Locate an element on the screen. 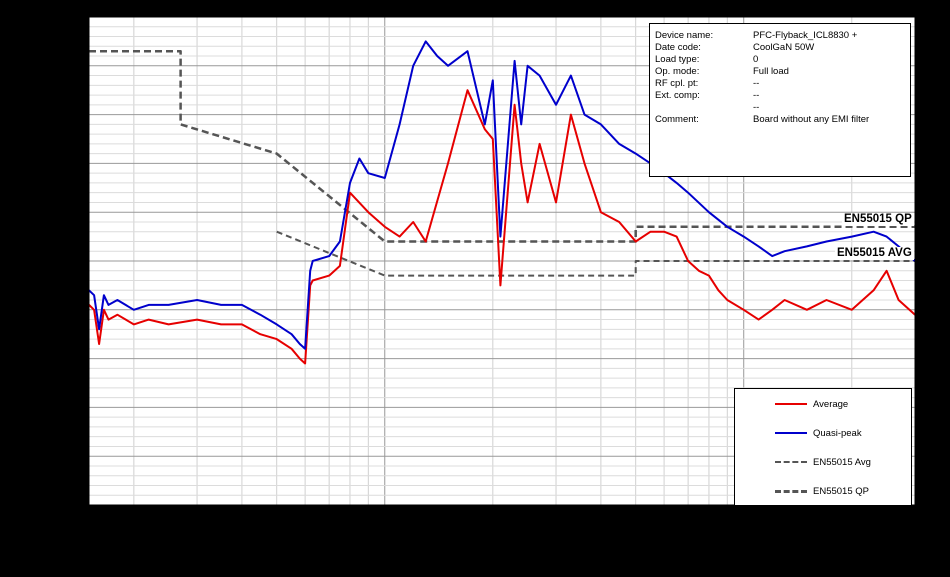 This screenshot has height=577, width=950. legend-label: EN55015 Avg is located at coordinates (842, 462).